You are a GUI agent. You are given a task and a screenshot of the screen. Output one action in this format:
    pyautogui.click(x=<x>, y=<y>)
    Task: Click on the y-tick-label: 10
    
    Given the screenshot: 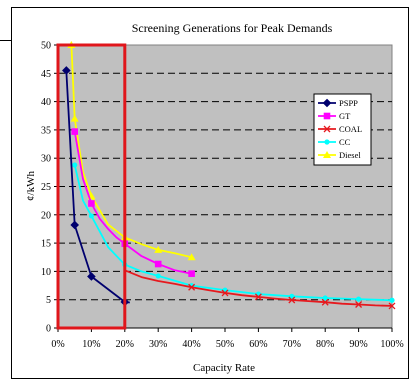 What is the action you would take?
    pyautogui.click(x=46, y=272)
    